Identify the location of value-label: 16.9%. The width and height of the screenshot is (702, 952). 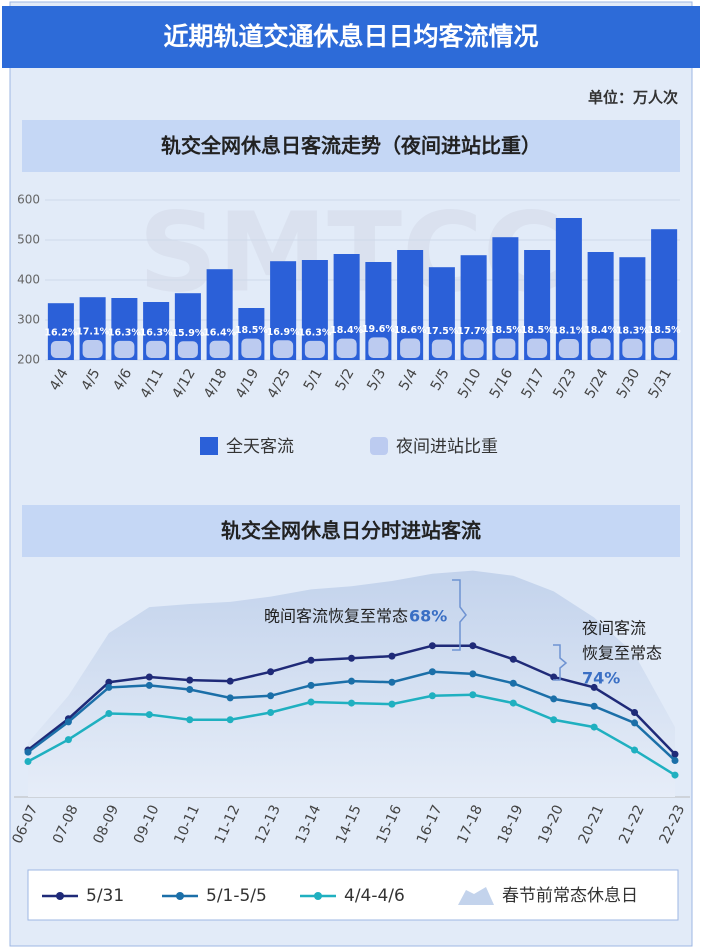
(283, 332).